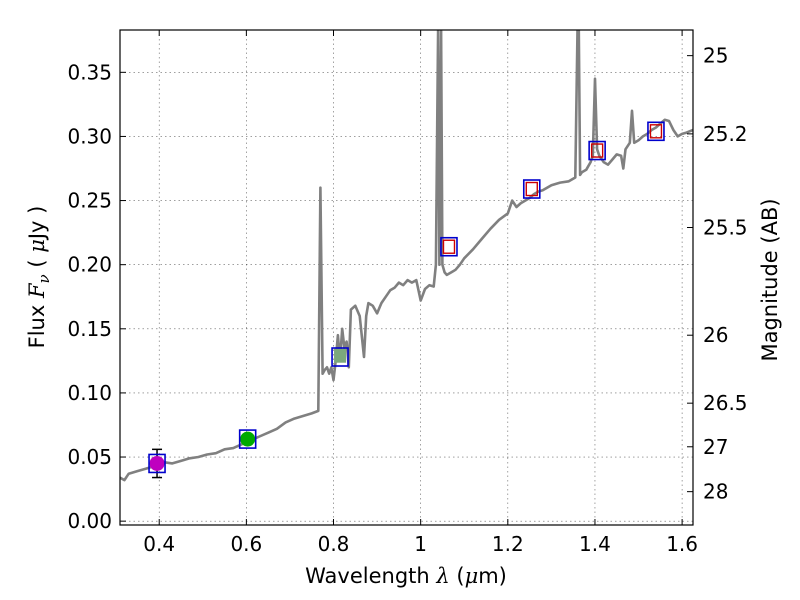 The width and height of the screenshot is (800, 600). Describe the element at coordinates (715, 56) in the screenshot. I see `y2-tick-label: 25` at that location.